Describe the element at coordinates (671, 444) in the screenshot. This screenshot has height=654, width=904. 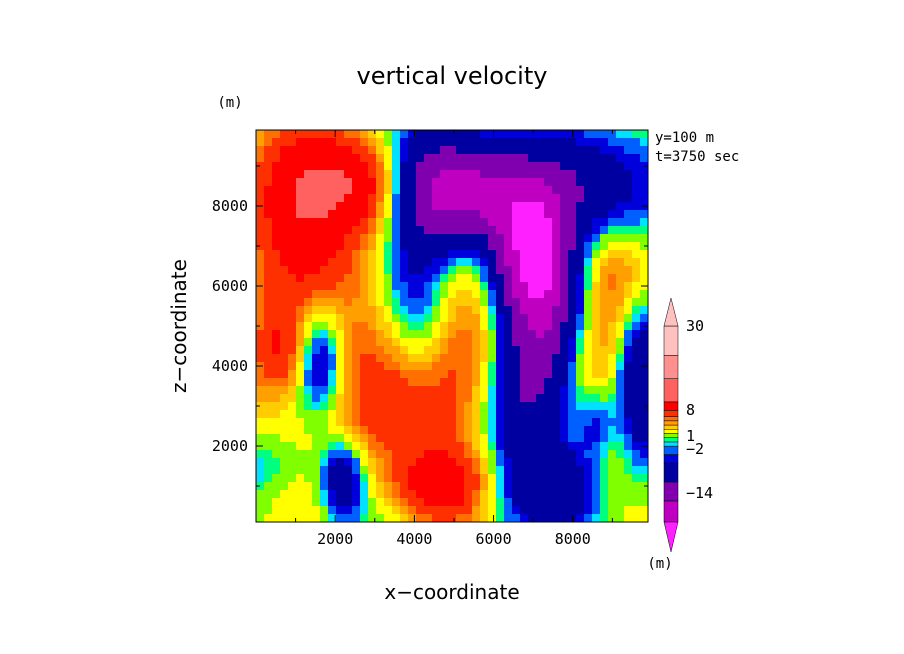
I see `colorbar-box` at that location.